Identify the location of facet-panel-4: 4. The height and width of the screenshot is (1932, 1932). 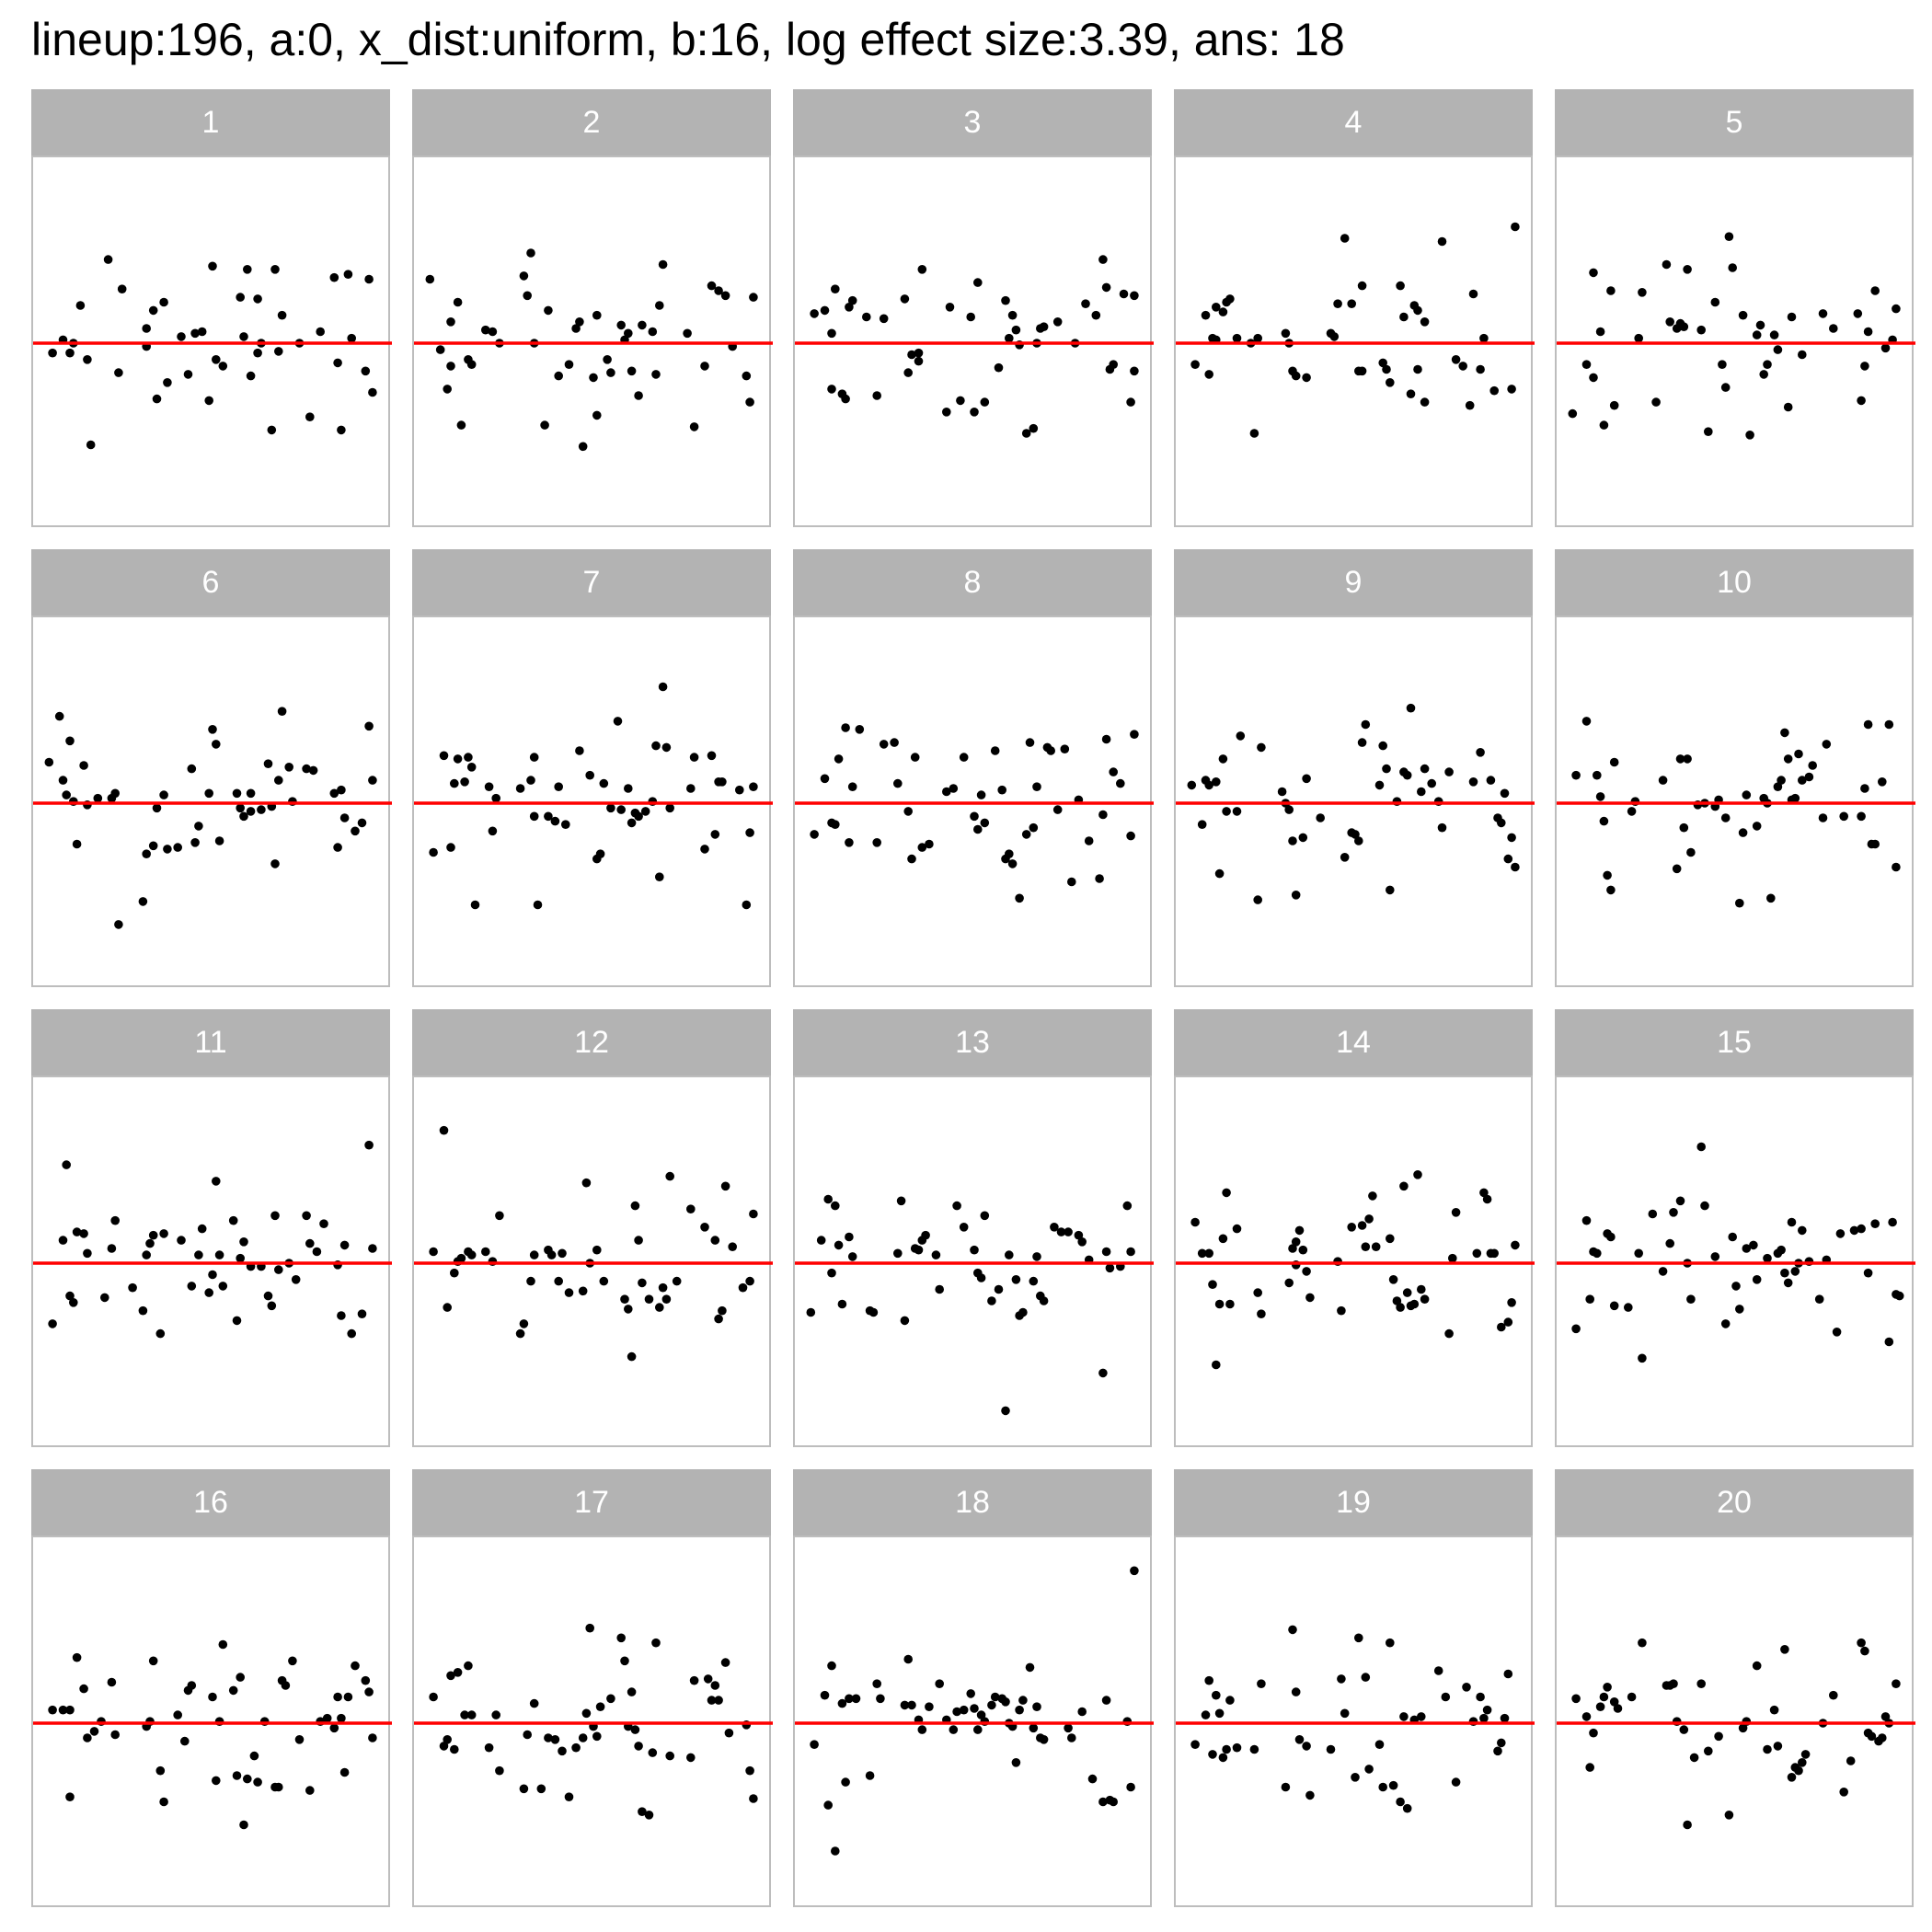
(1354, 308).